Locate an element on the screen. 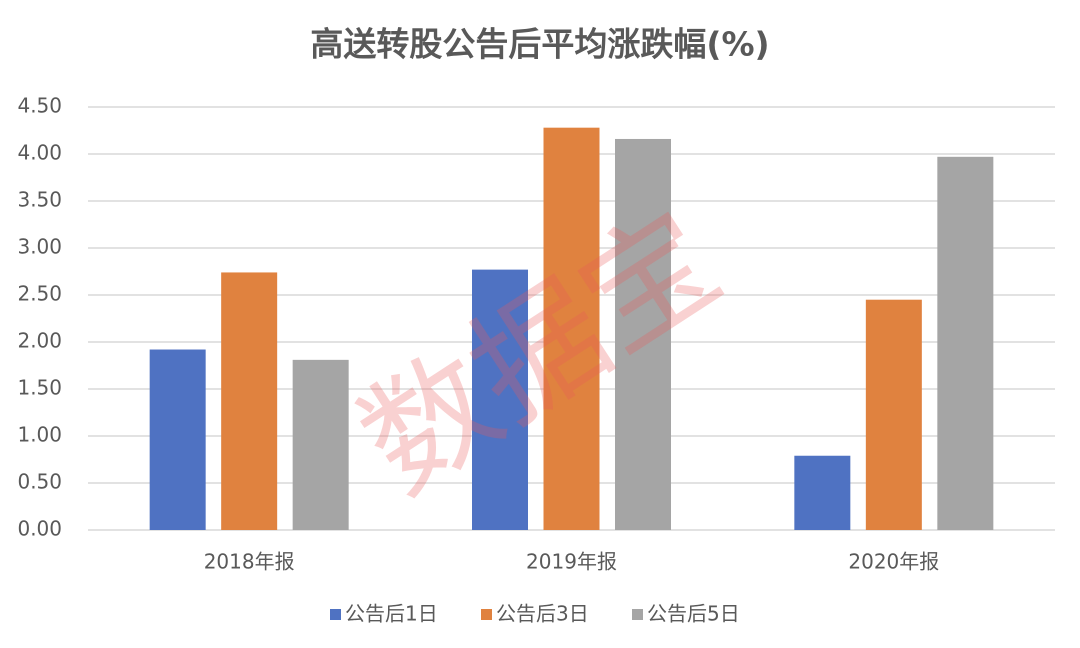 Image resolution: width=1080 pixels, height=648 pixels. chart-title: 高送转股公告后平均涨跌幅(%) is located at coordinates (539, 44).